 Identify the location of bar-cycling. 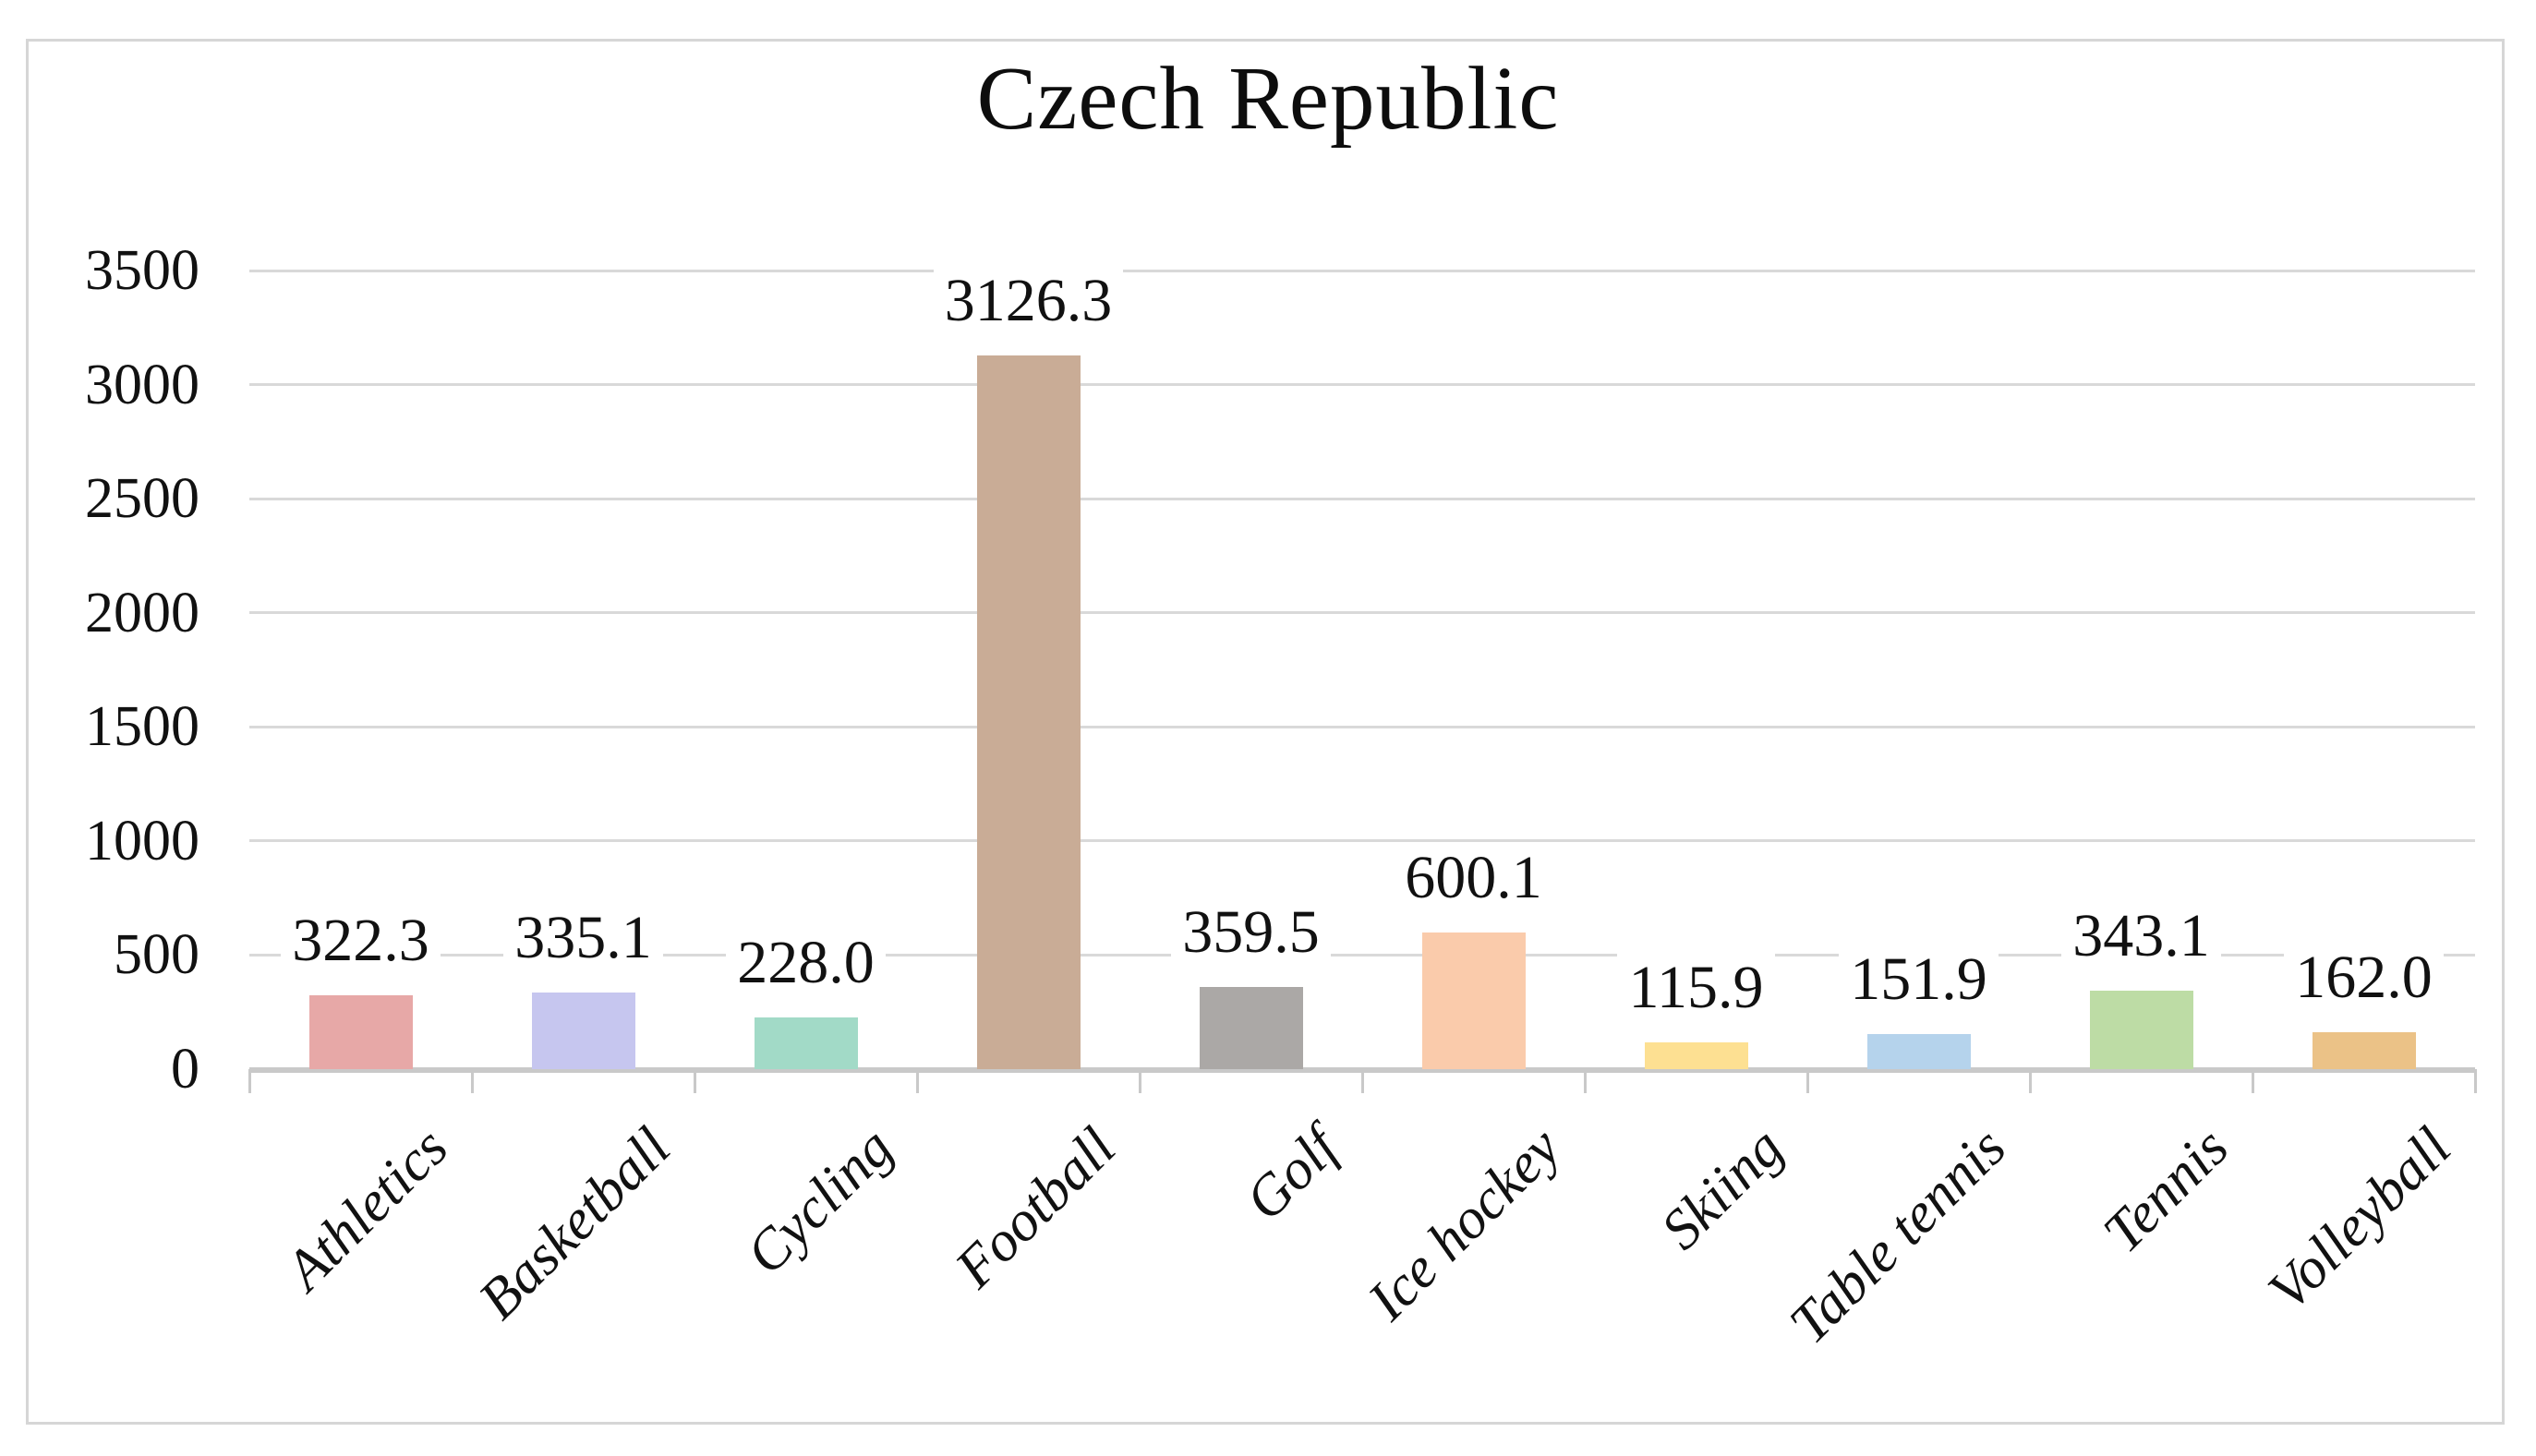
(806, 1043).